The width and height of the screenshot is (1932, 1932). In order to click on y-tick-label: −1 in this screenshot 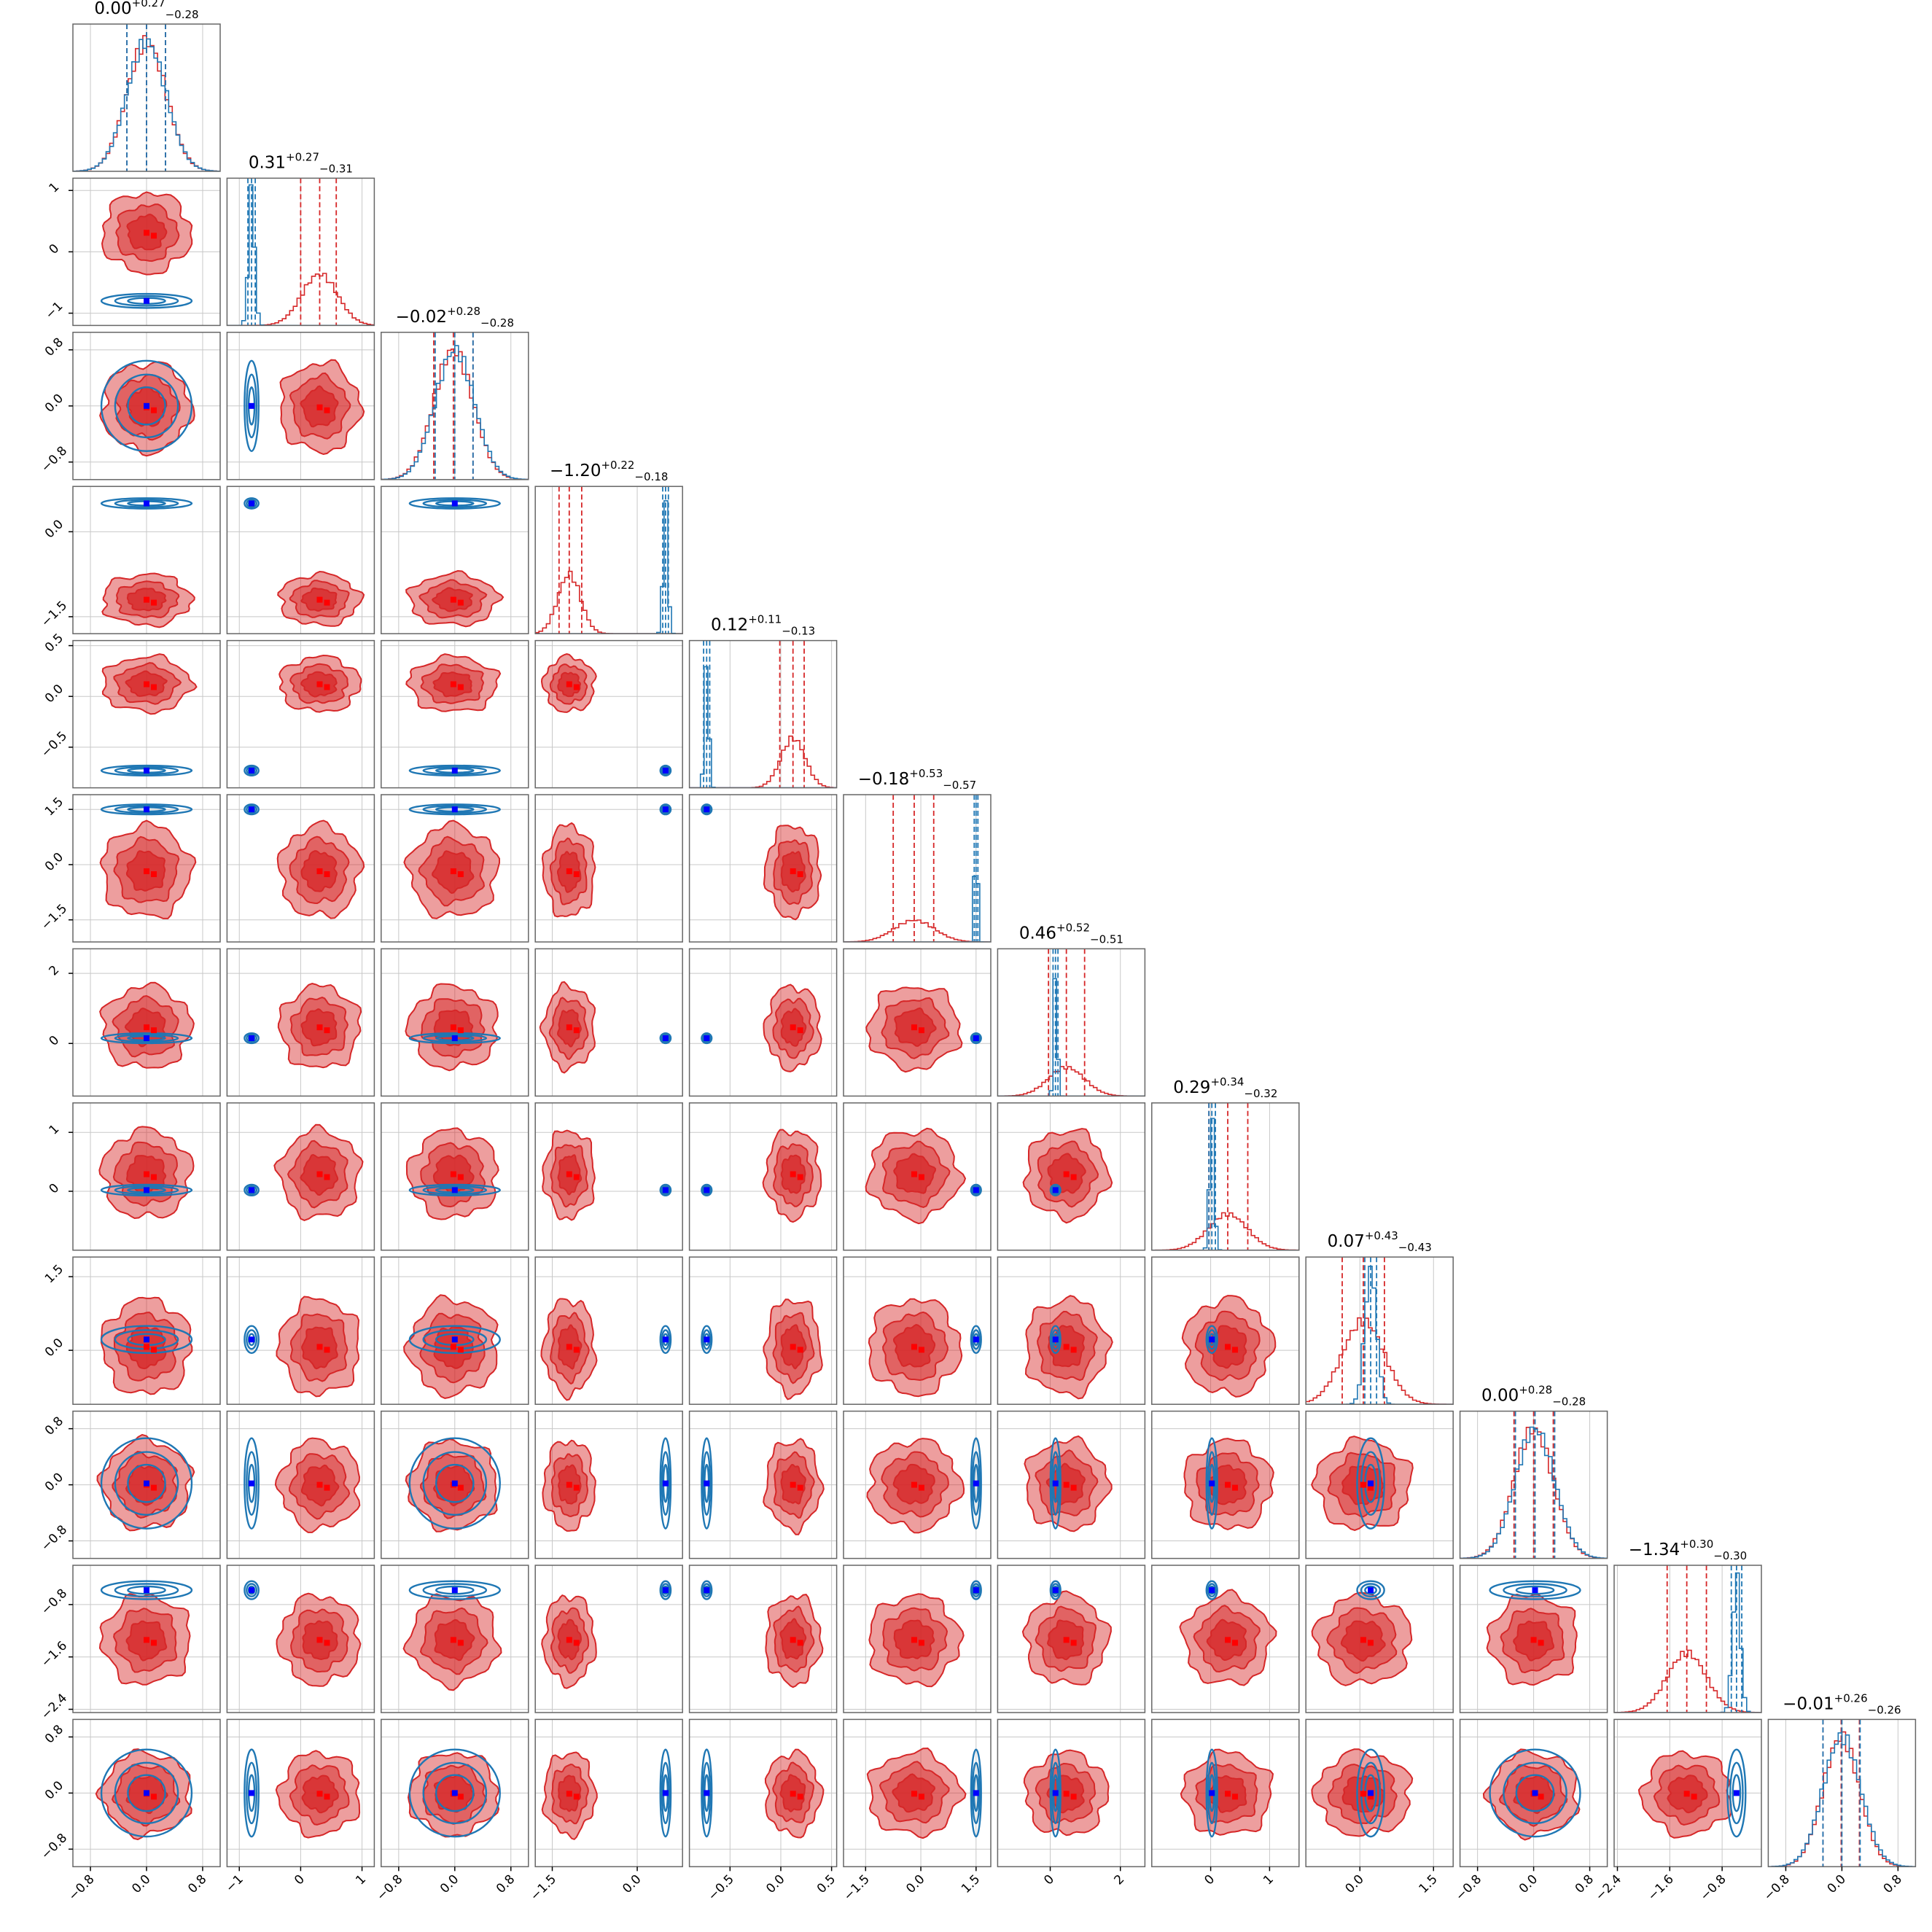, I will do `click(54, 310)`.